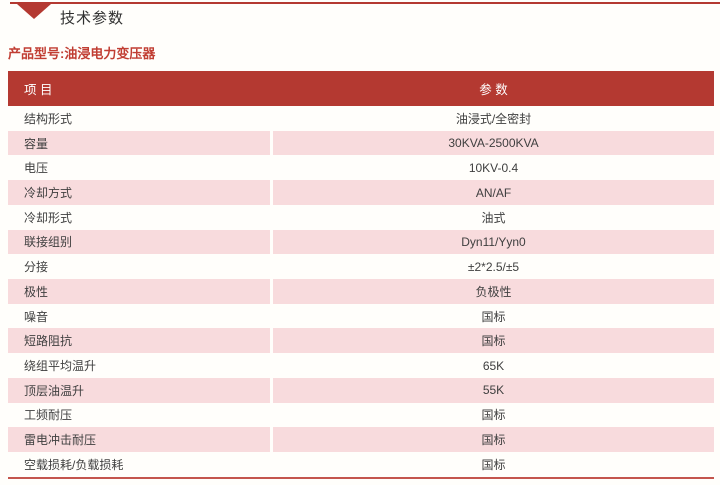 This screenshot has width=720, height=485. I want to click on table-row: 雷电冲击耐压 国标, so click(361, 440).